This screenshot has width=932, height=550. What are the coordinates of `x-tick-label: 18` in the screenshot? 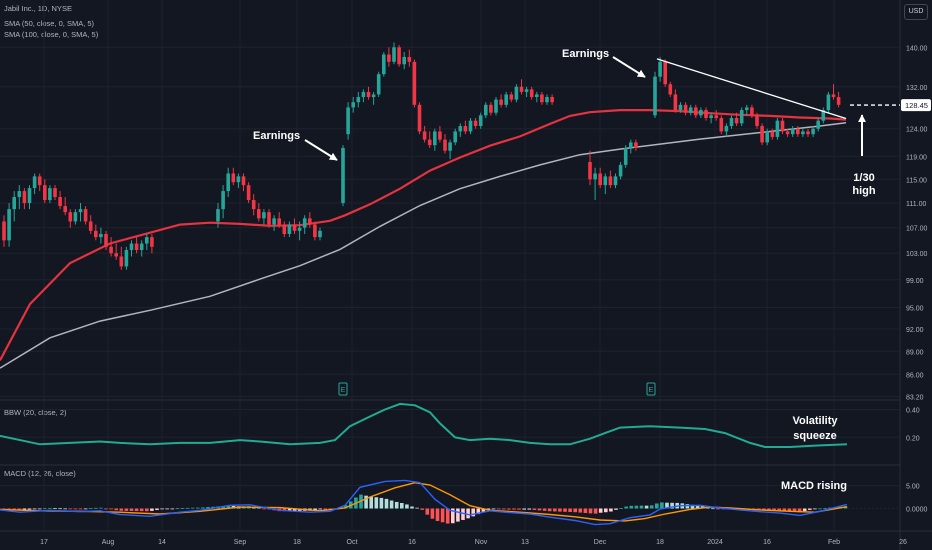 It's located at (297, 542).